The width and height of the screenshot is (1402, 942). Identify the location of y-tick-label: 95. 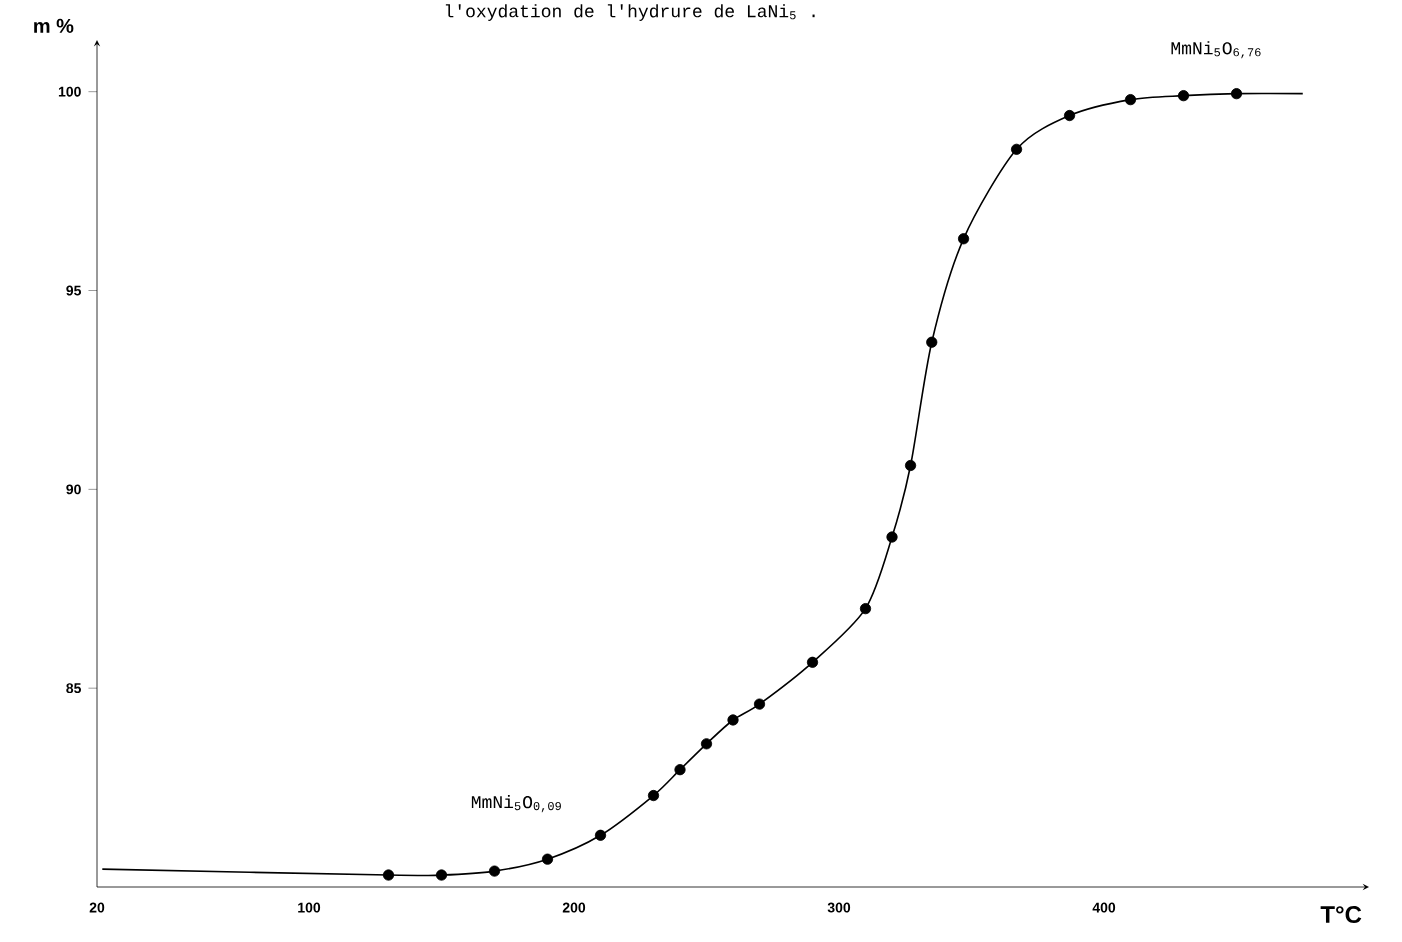
(74, 290).